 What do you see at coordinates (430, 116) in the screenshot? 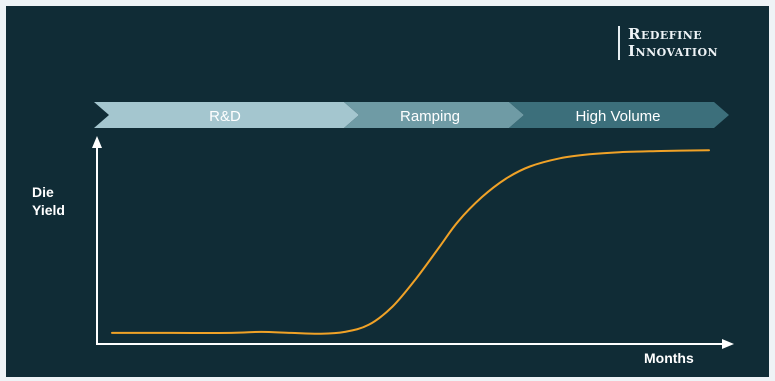
I see `phase-label-ramping: Ramping` at bounding box center [430, 116].